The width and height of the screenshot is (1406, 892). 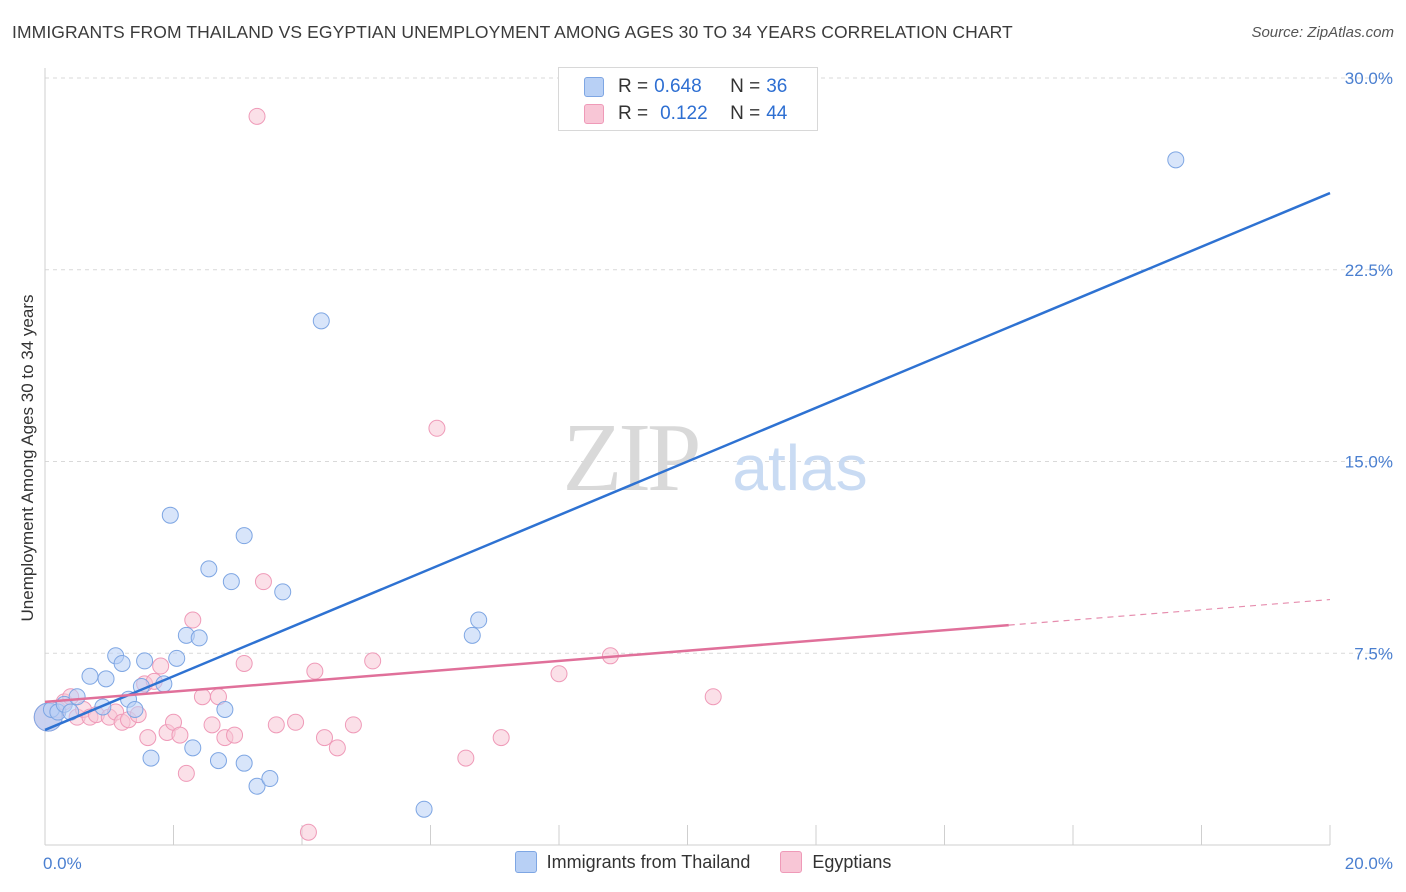 What do you see at coordinates (1169, 612) in the screenshot?
I see `egyptians-trend-extension` at bounding box center [1169, 612].